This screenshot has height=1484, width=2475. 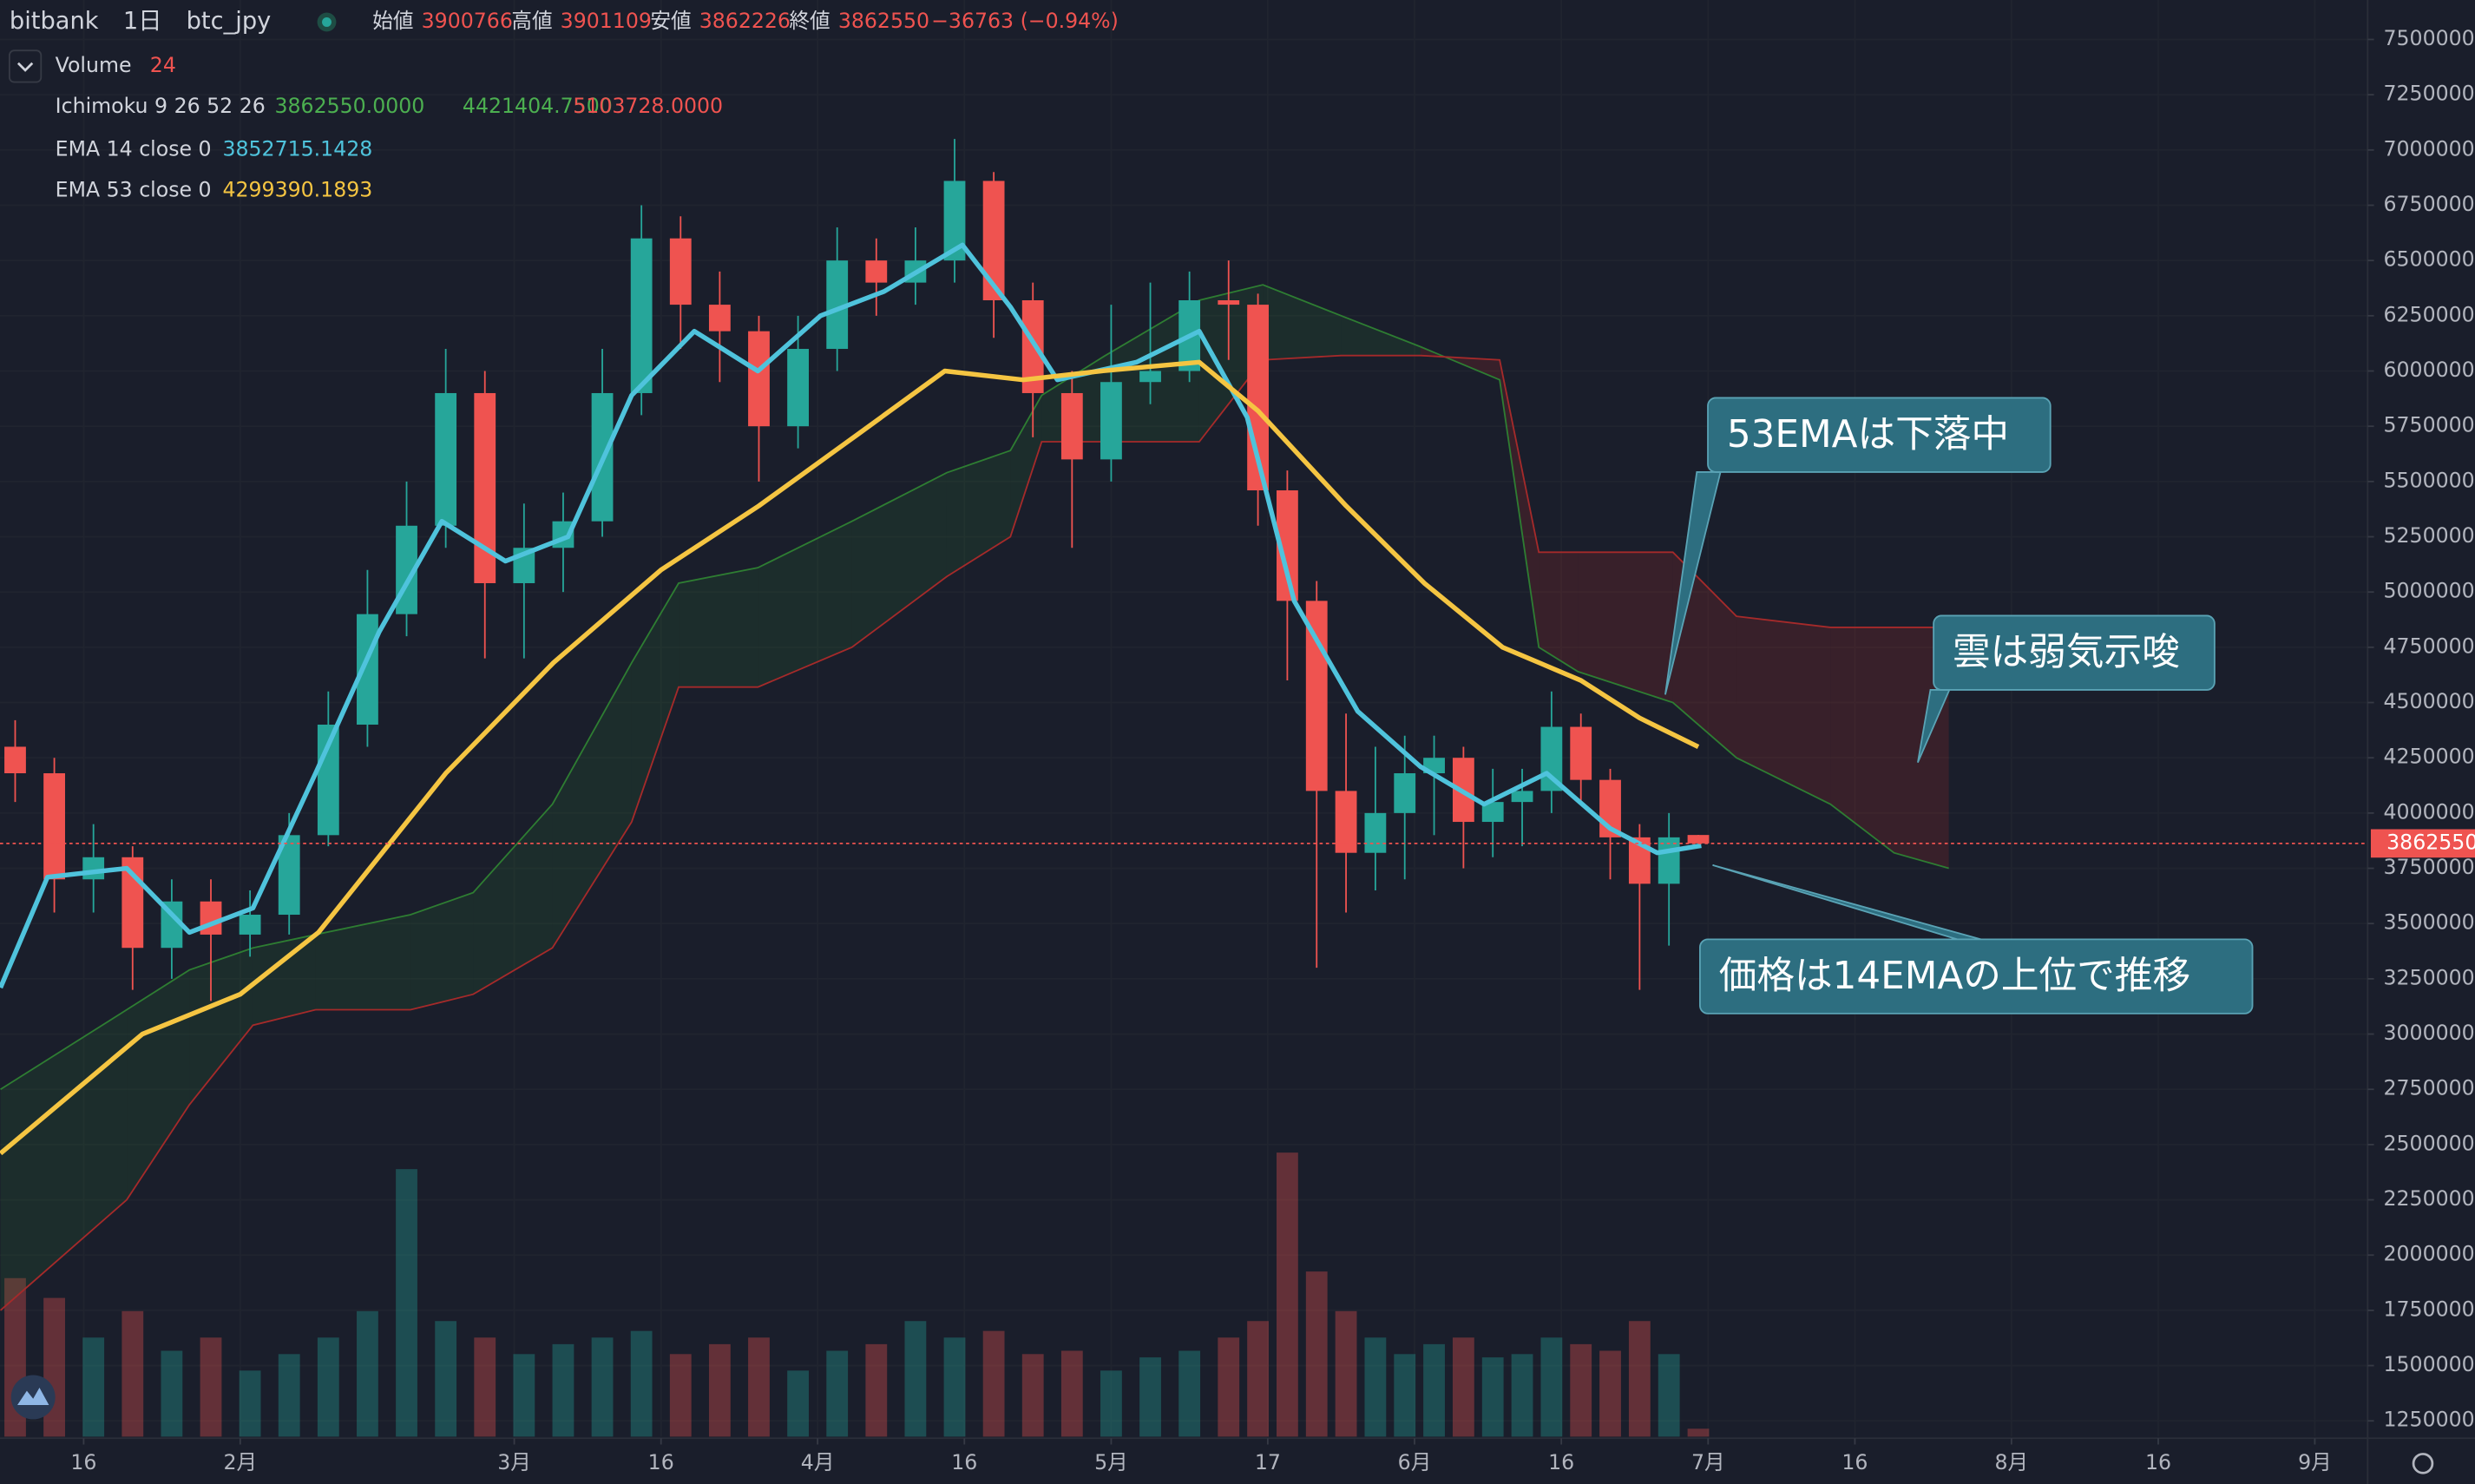 I want to click on y-tick-label: 1500000, so click(x=2429, y=1364).